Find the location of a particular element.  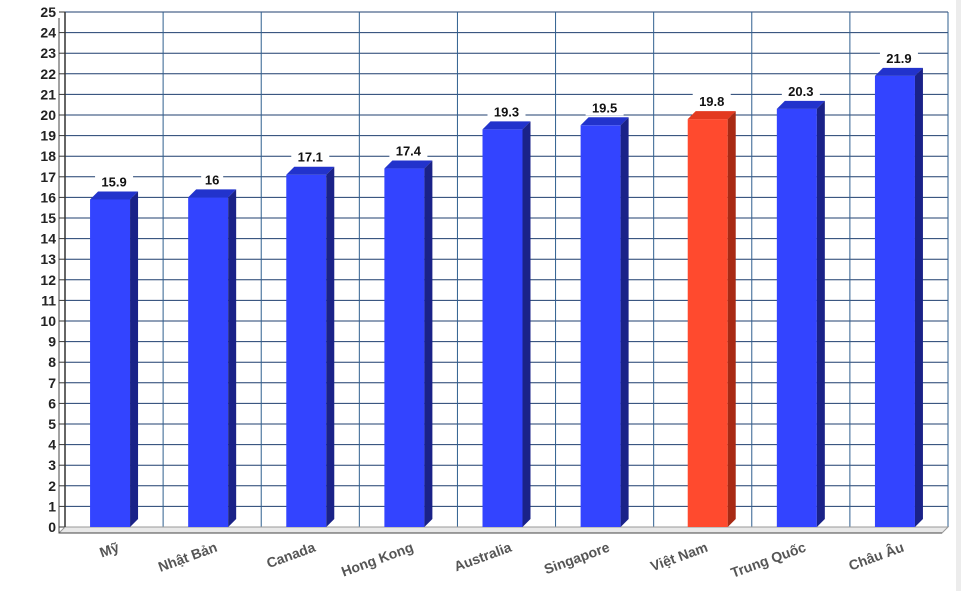

y-tick-label: 15 is located at coordinates (48, 218).